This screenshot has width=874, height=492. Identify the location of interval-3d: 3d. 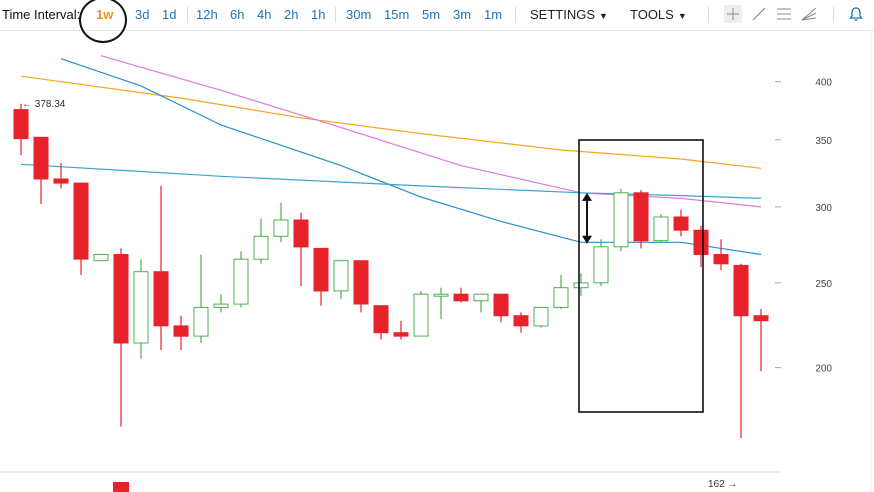
(142, 14).